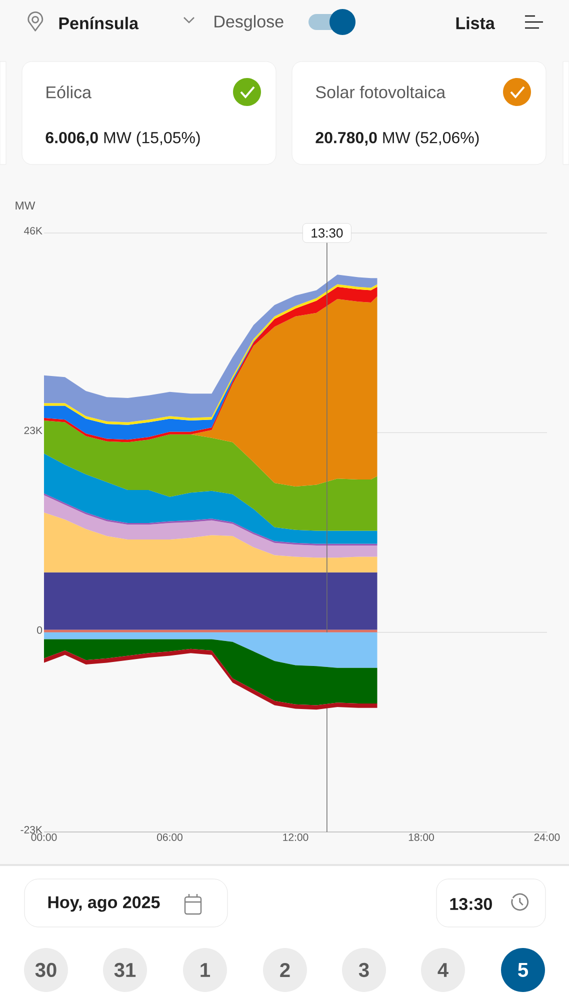 The image size is (569, 1000). What do you see at coordinates (169, 837) in the screenshot?
I see `x-tick-label: 06:00` at bounding box center [169, 837].